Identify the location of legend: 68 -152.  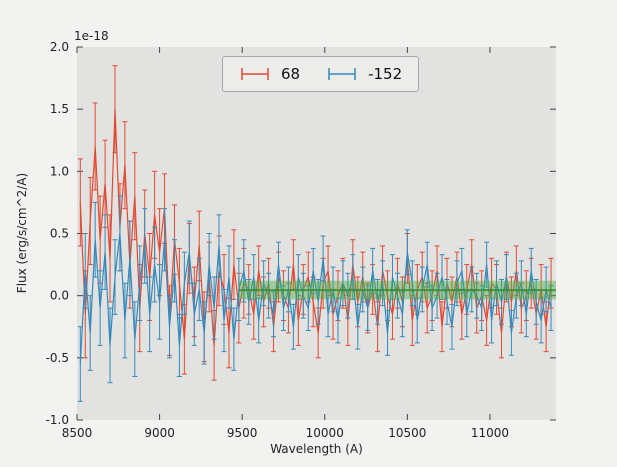
(321, 74).